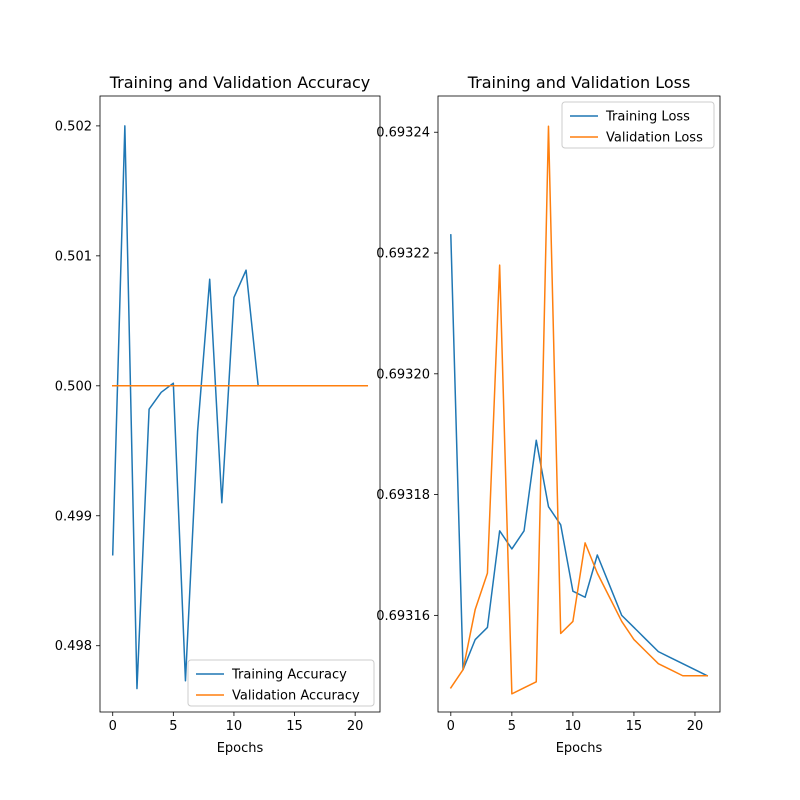 The width and height of the screenshot is (800, 800). Describe the element at coordinates (234, 726) in the screenshot. I see `accuracy-x-tick-label: 10` at that location.